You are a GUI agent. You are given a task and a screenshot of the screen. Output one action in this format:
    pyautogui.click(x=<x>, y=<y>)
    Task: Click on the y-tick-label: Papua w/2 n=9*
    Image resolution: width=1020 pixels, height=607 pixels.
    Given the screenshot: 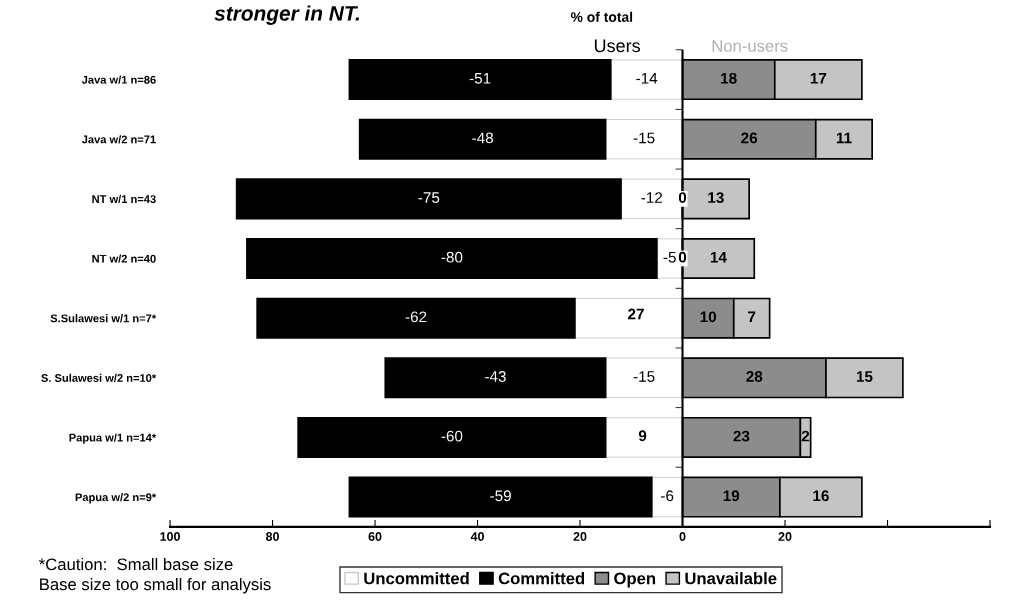 What is the action you would take?
    pyautogui.click(x=116, y=498)
    